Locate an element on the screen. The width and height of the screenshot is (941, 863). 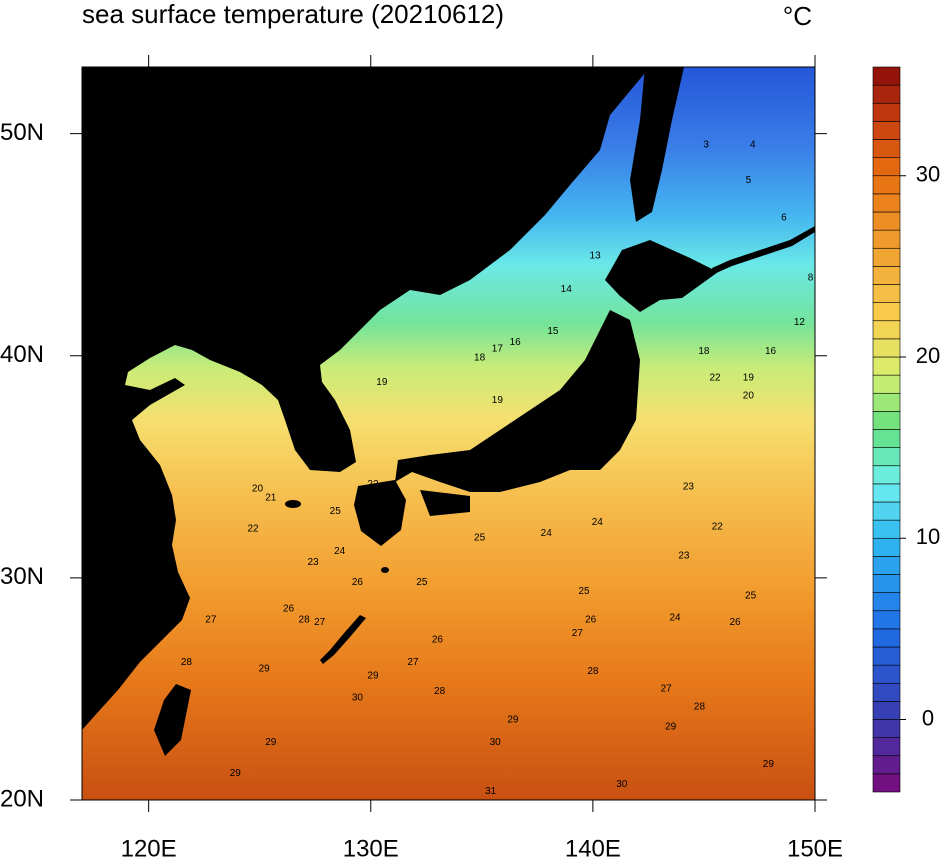
contour-label: 6 is located at coordinates (784, 218).